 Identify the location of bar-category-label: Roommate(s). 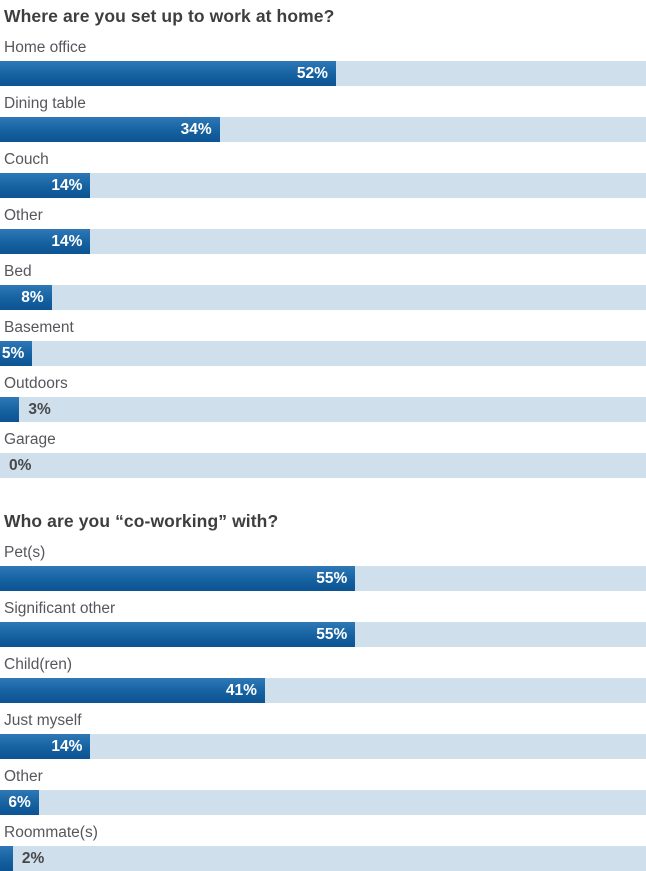
(51, 832).